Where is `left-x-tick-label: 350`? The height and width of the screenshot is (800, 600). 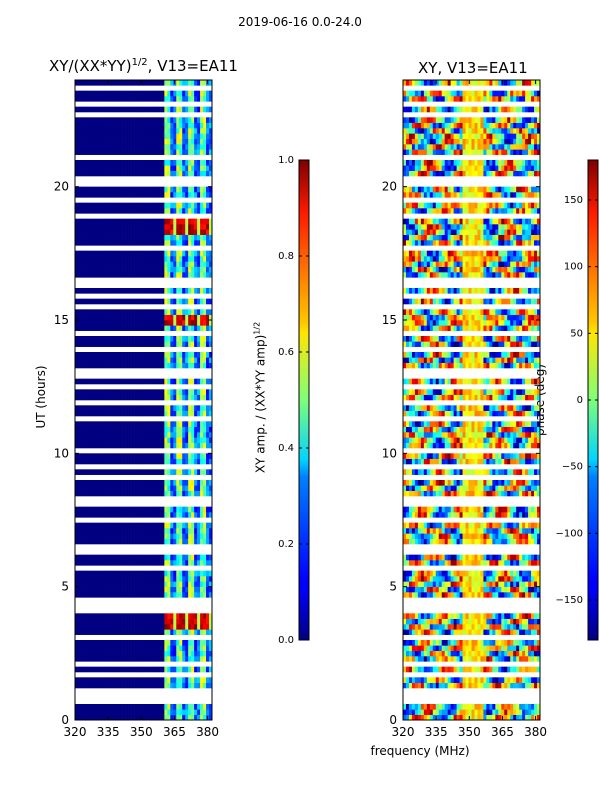
left-x-tick-label: 350 is located at coordinates (141, 732).